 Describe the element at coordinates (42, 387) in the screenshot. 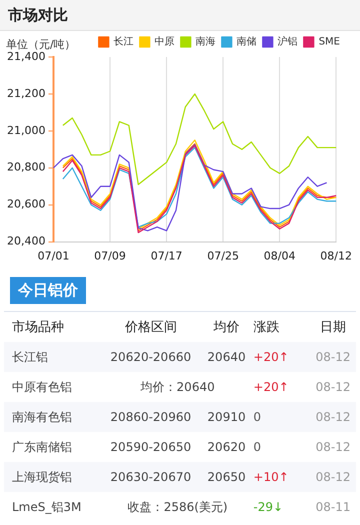

I see `text: 中原有色铝` at that location.